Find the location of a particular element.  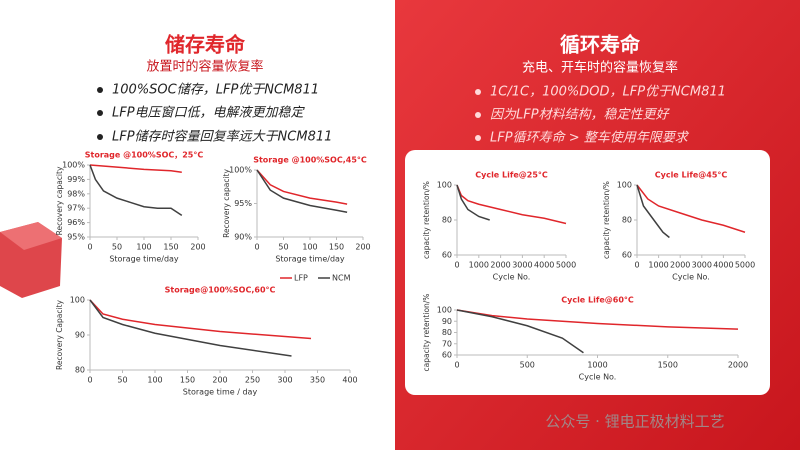

chart-title: Cycle Life@25°C is located at coordinates (511, 175).